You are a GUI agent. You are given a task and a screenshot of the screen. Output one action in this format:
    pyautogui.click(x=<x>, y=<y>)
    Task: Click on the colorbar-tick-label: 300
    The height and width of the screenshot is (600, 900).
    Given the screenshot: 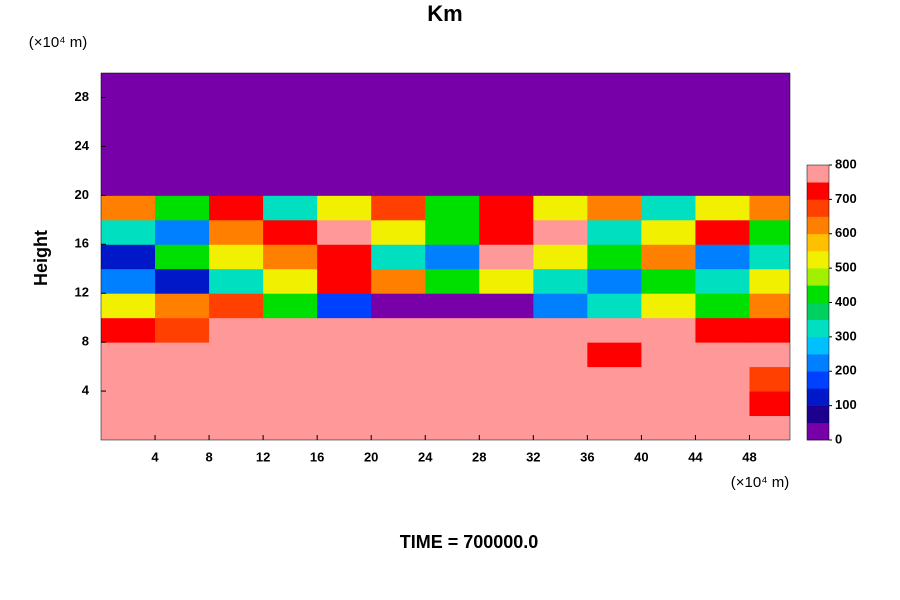 What is the action you would take?
    pyautogui.click(x=846, y=335)
    